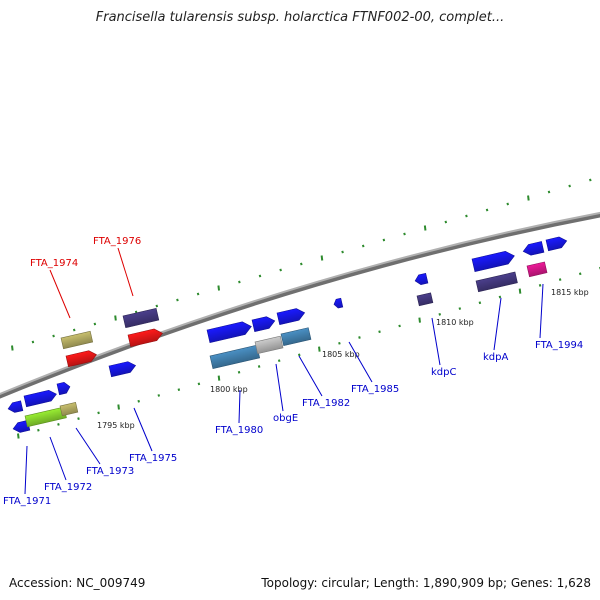 This screenshot has height=600, width=600. I want to click on gene-label: FTA_1994, so click(559, 345).